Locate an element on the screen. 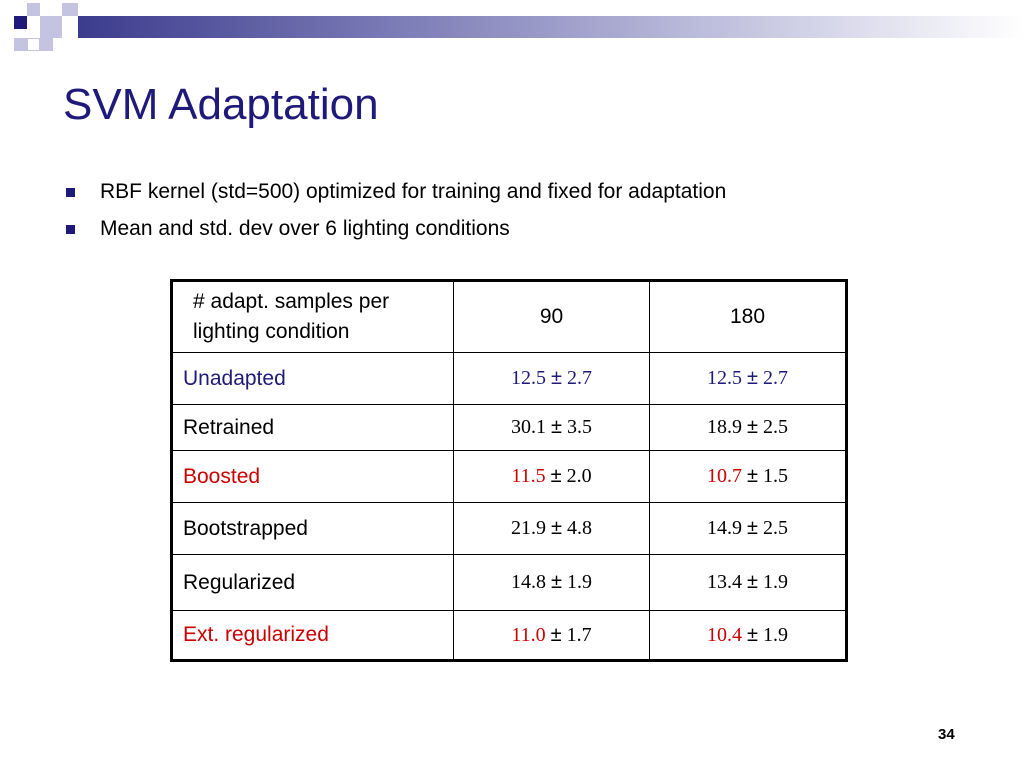  value-cell: 30.1 ± 3.5 is located at coordinates (551, 427).